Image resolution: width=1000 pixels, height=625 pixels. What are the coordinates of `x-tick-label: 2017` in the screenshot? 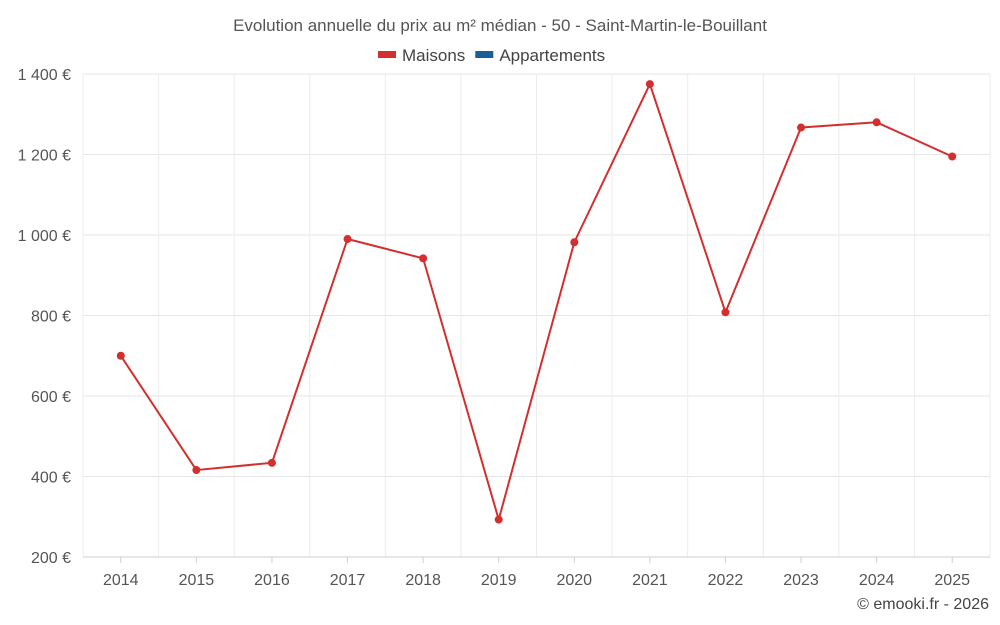 It's located at (348, 580).